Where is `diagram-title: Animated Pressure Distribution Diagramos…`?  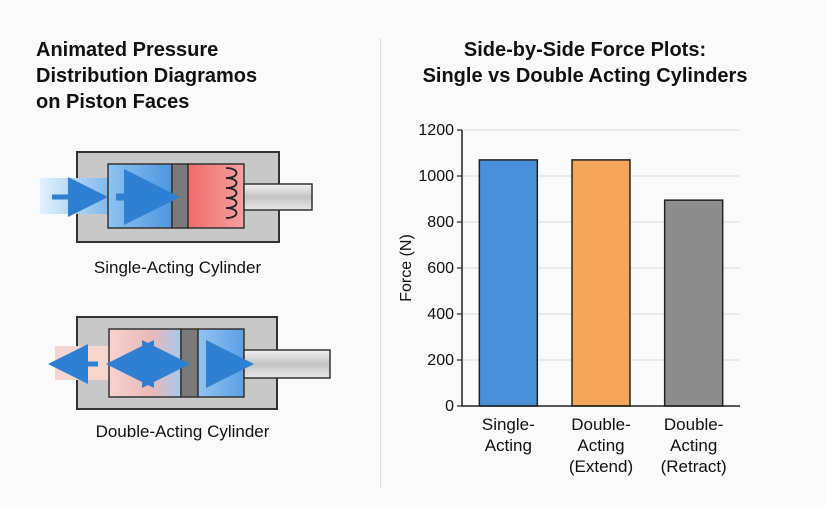
diagram-title: Animated Pressure Distribution Diagramos… is located at coordinates (186, 76).